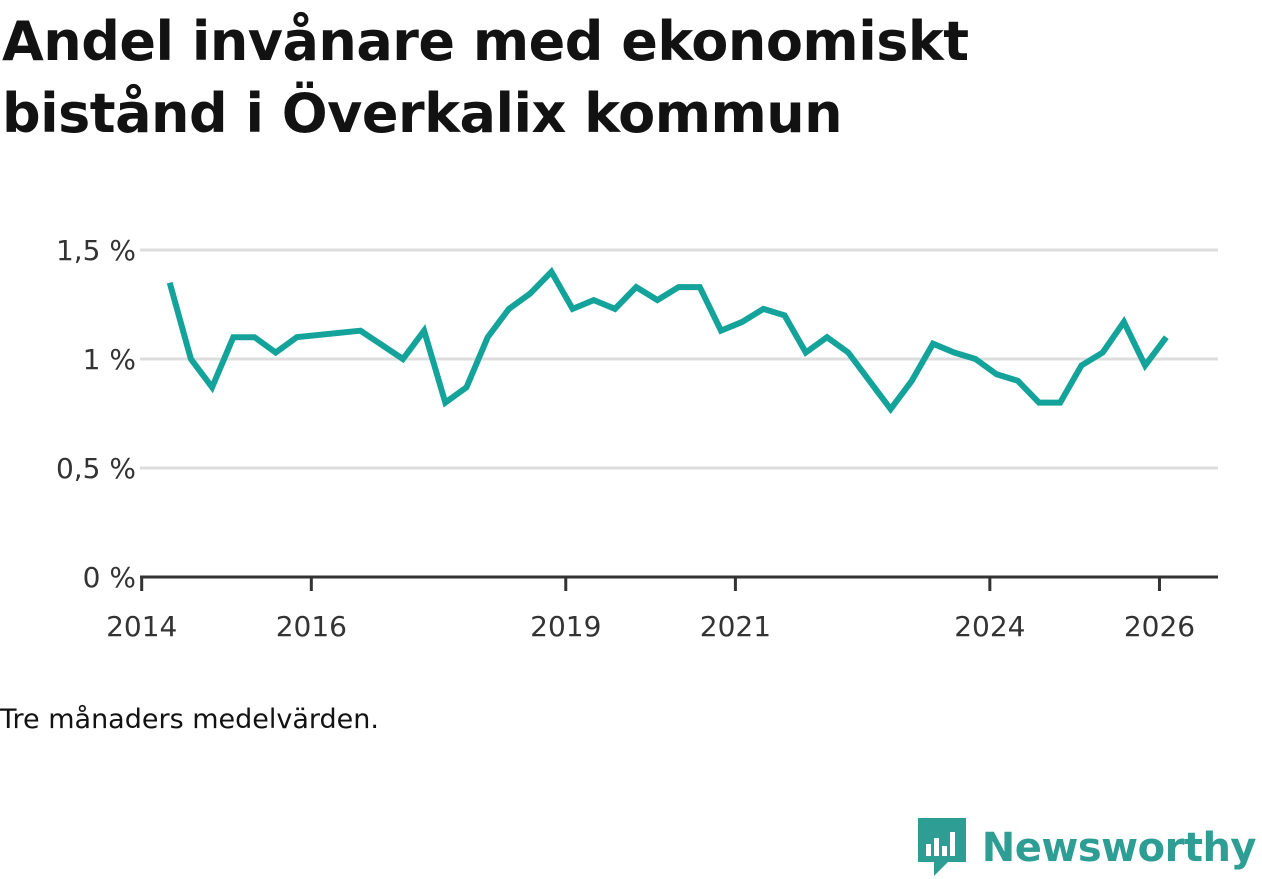 The height and width of the screenshot is (879, 1262). Describe the element at coordinates (96, 250) in the screenshot. I see `y-tick-label: 1,5 %` at that location.